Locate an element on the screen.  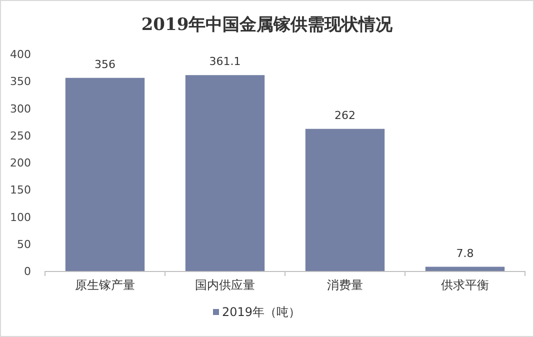
data-label: 361.1 is located at coordinates (225, 61).